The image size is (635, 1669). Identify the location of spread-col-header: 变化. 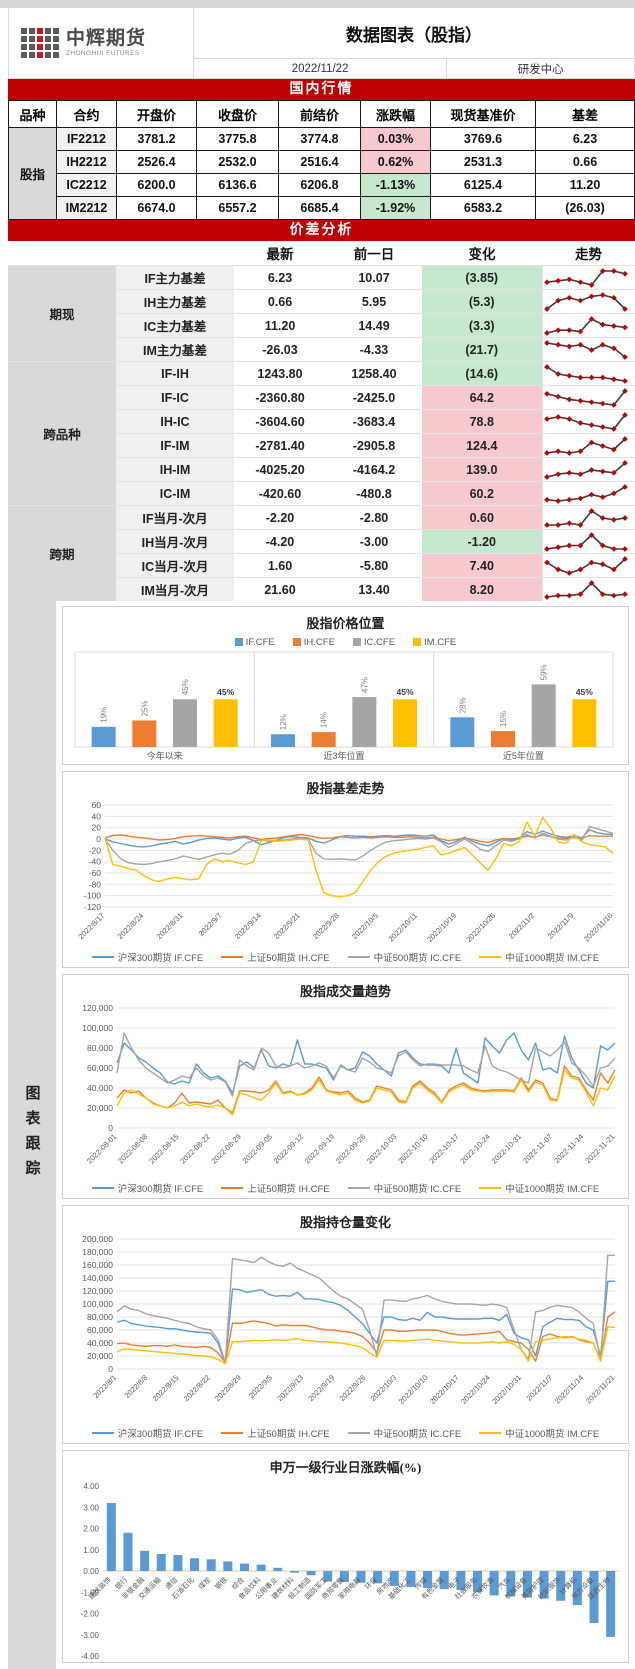
(482, 254).